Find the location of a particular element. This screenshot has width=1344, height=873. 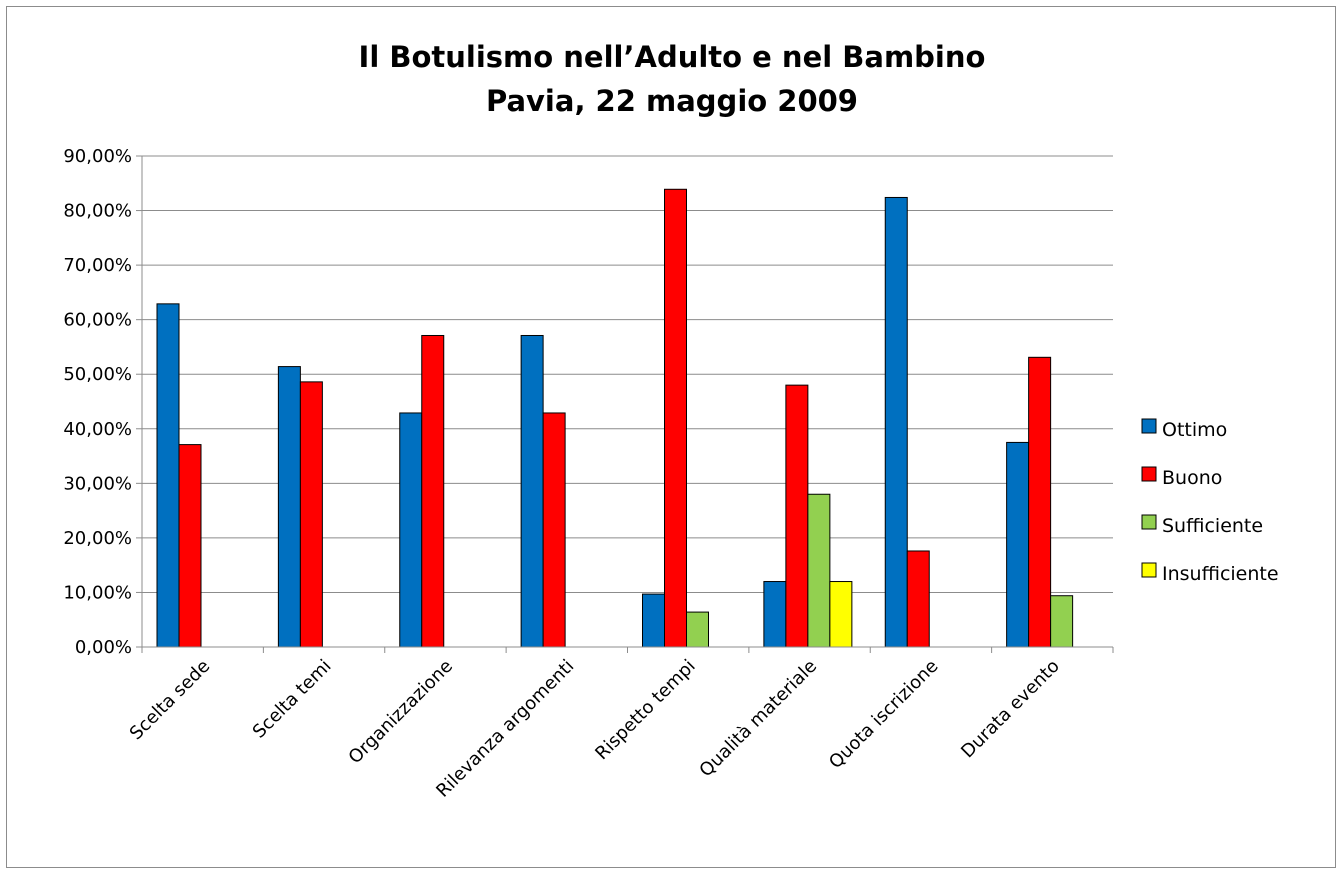

y-tick-label: 90,00% is located at coordinates (97, 156).